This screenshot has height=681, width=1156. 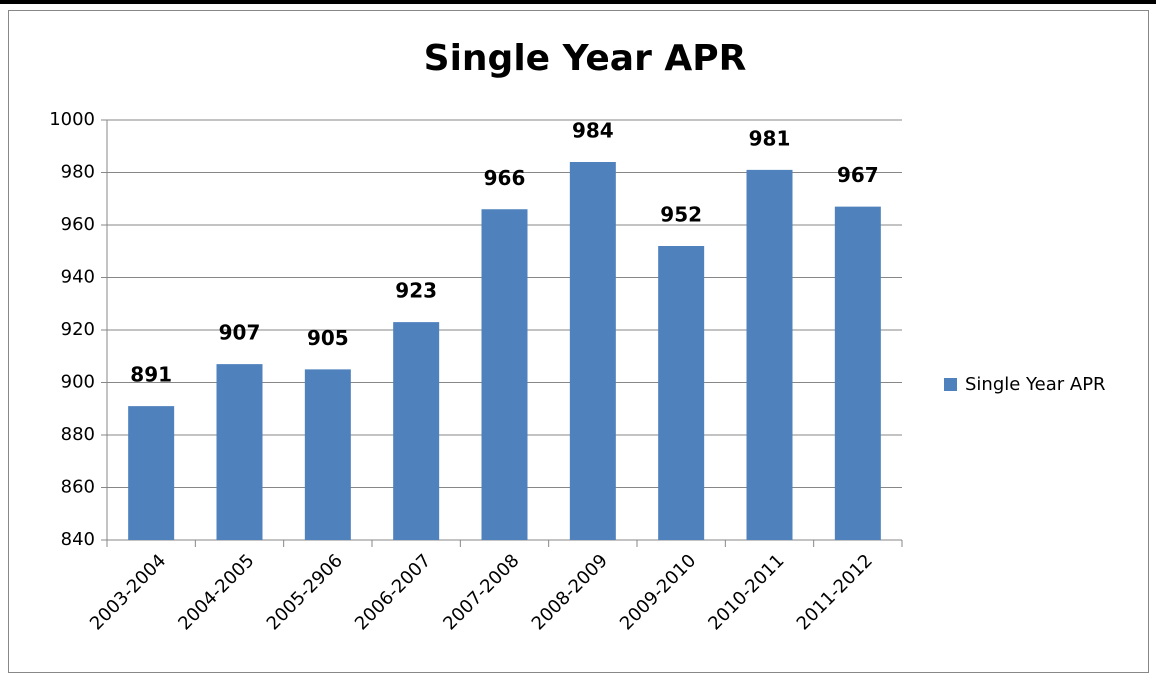 I want to click on cropped-header, so click(x=578, y=2).